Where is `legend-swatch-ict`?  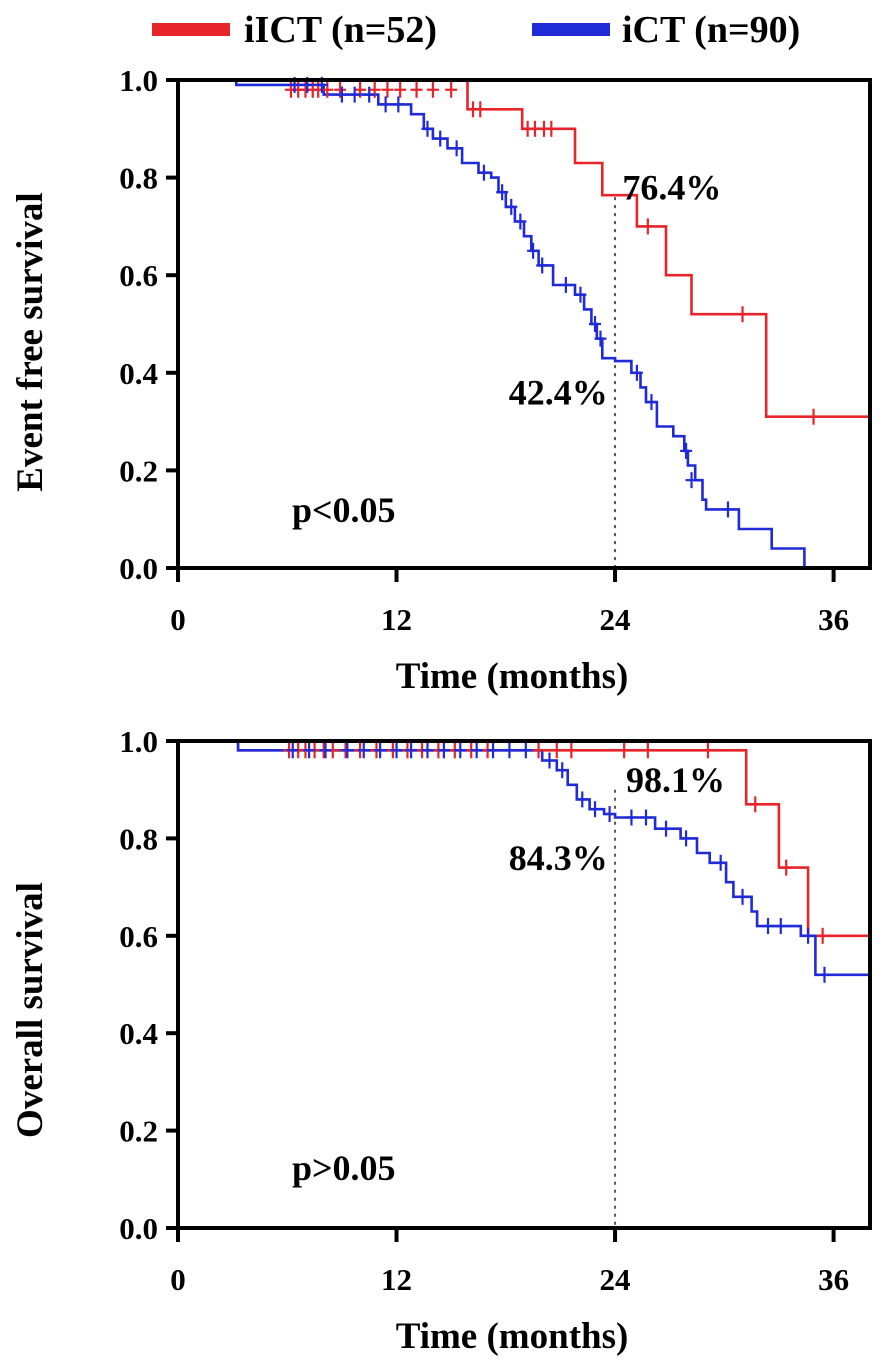 legend-swatch-ict is located at coordinates (571, 29).